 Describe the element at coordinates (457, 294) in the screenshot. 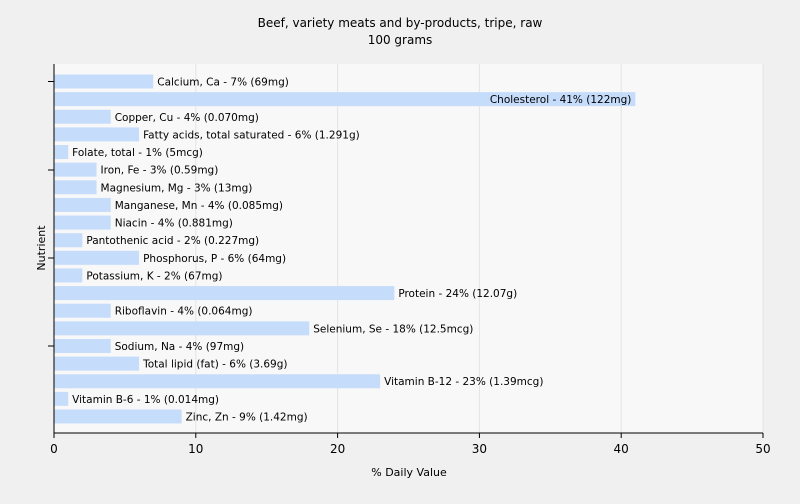

I see `bar-label: Protein - 24% (12.07g)` at that location.